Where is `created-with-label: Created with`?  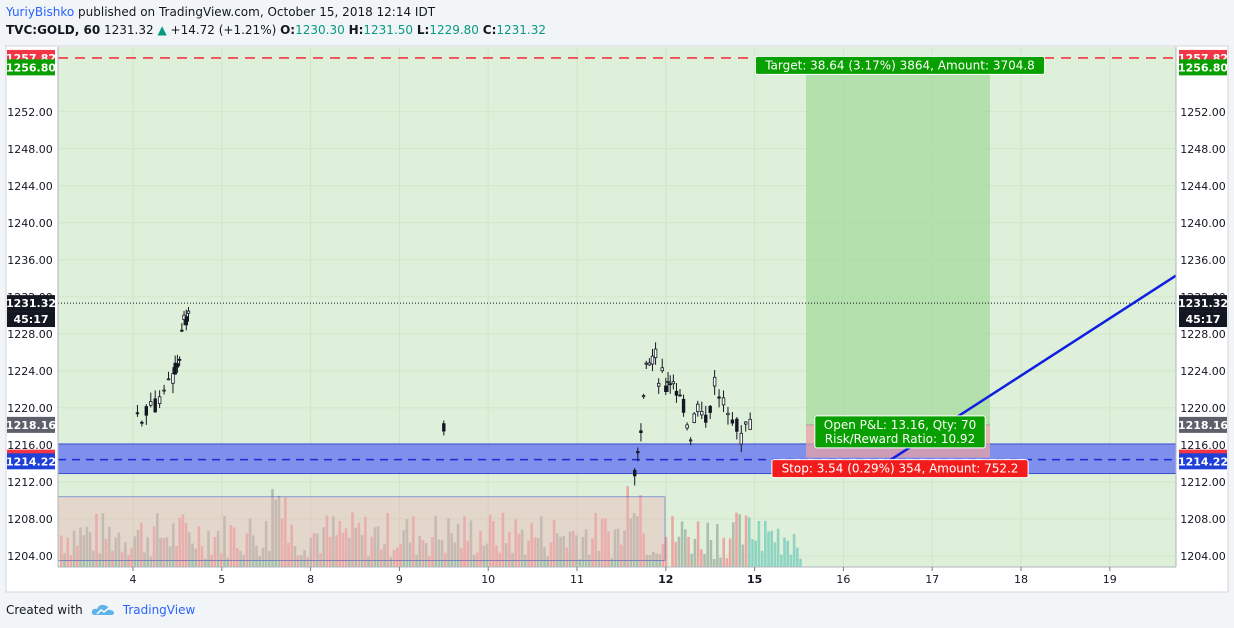
created-with-label: Created with is located at coordinates (44, 610).